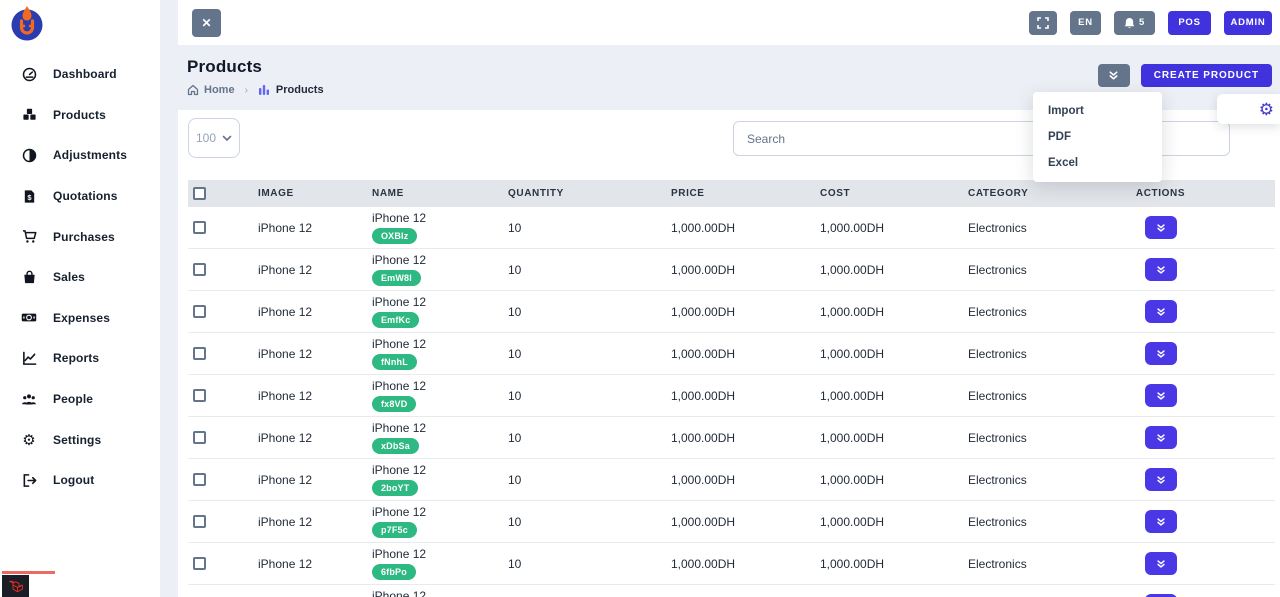 Image resolution: width=1280 pixels, height=597 pixels. I want to click on sidebar-item-label: Quotations, so click(85, 196).